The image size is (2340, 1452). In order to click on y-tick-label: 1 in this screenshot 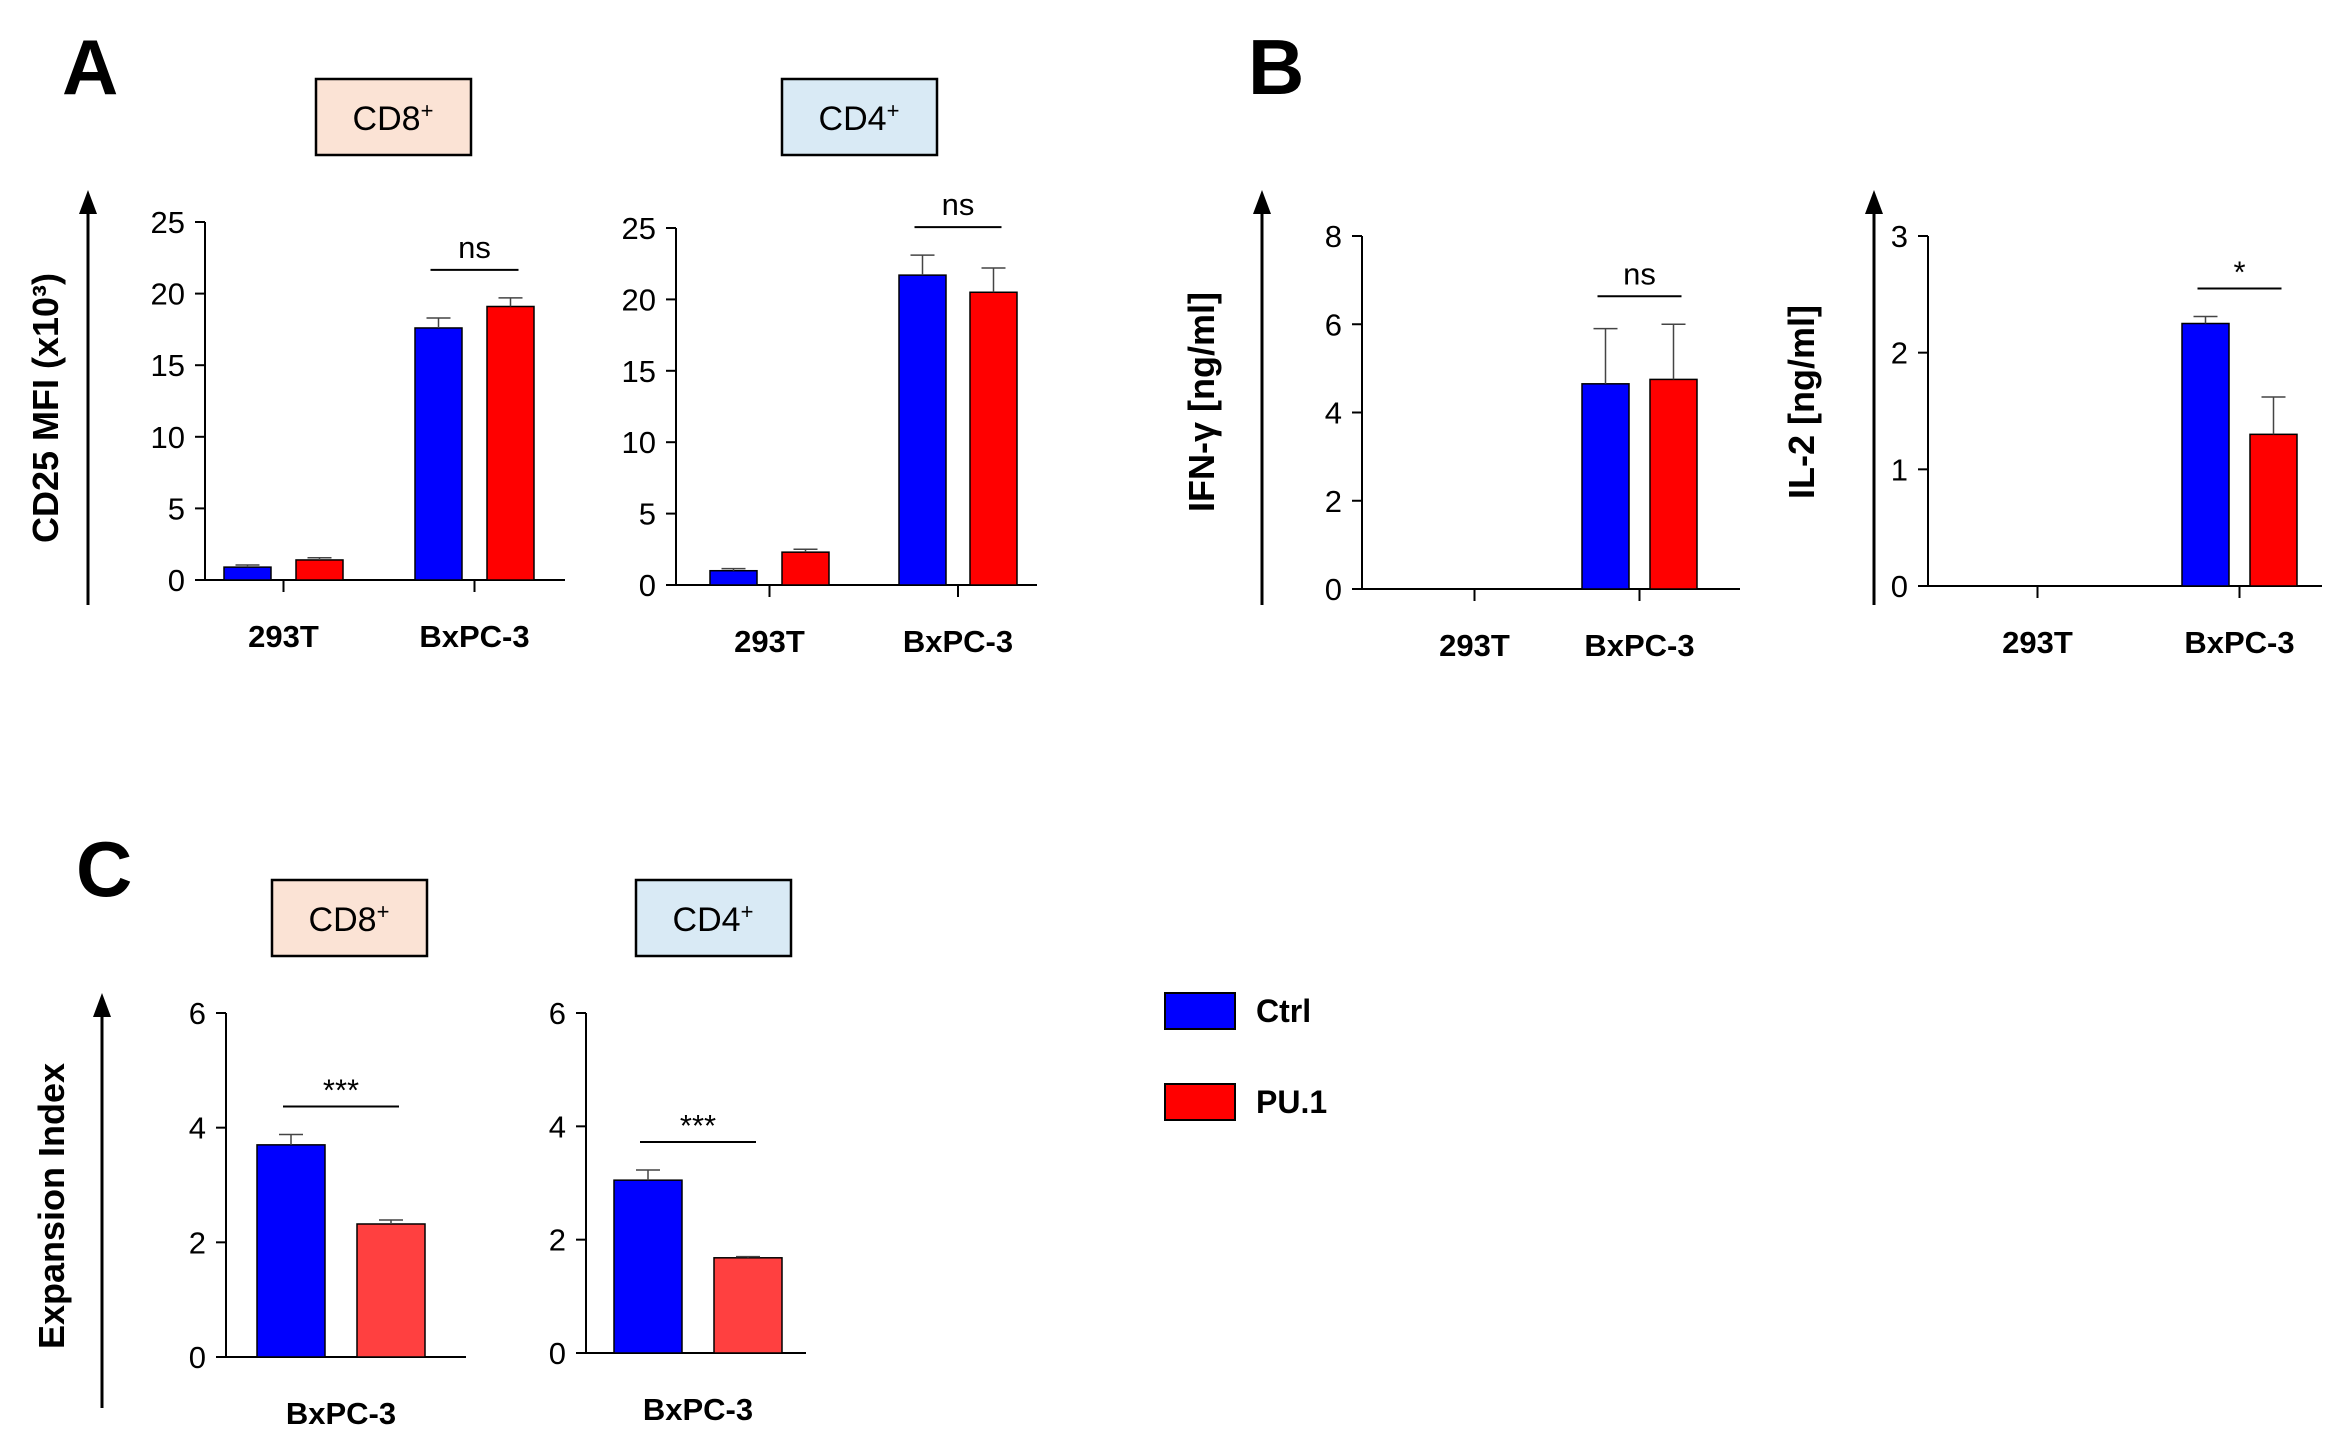, I will do `click(1899, 469)`.